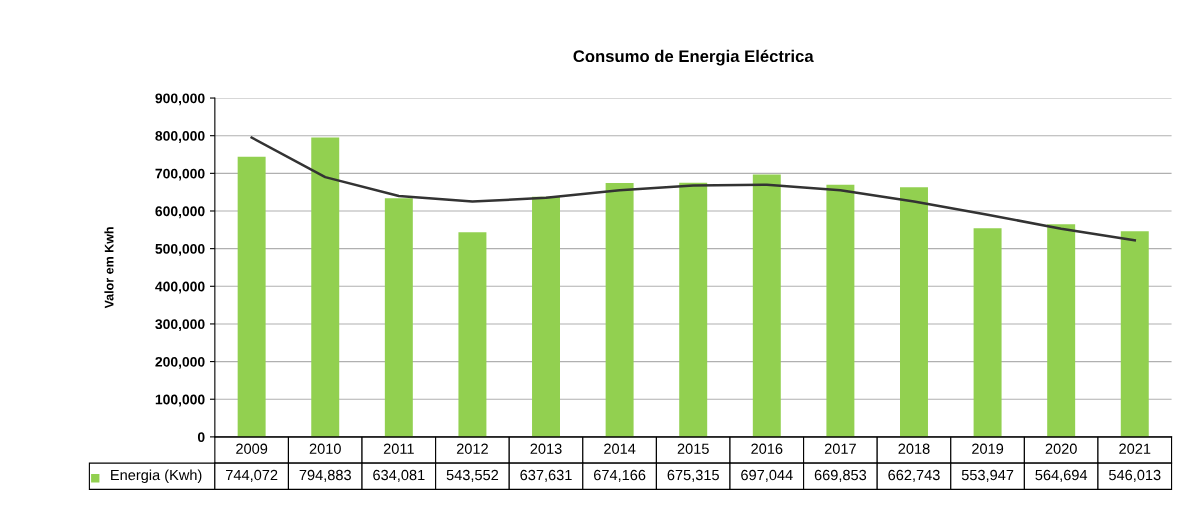  I want to click on x-tick-label: 2010, so click(325, 448).